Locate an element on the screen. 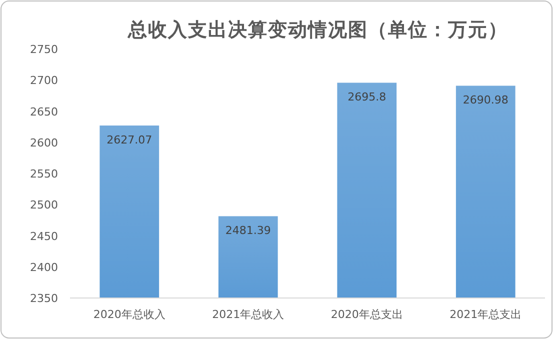 The height and width of the screenshot is (339, 553). x-tick-label: 2021年总收入 is located at coordinates (248, 314).